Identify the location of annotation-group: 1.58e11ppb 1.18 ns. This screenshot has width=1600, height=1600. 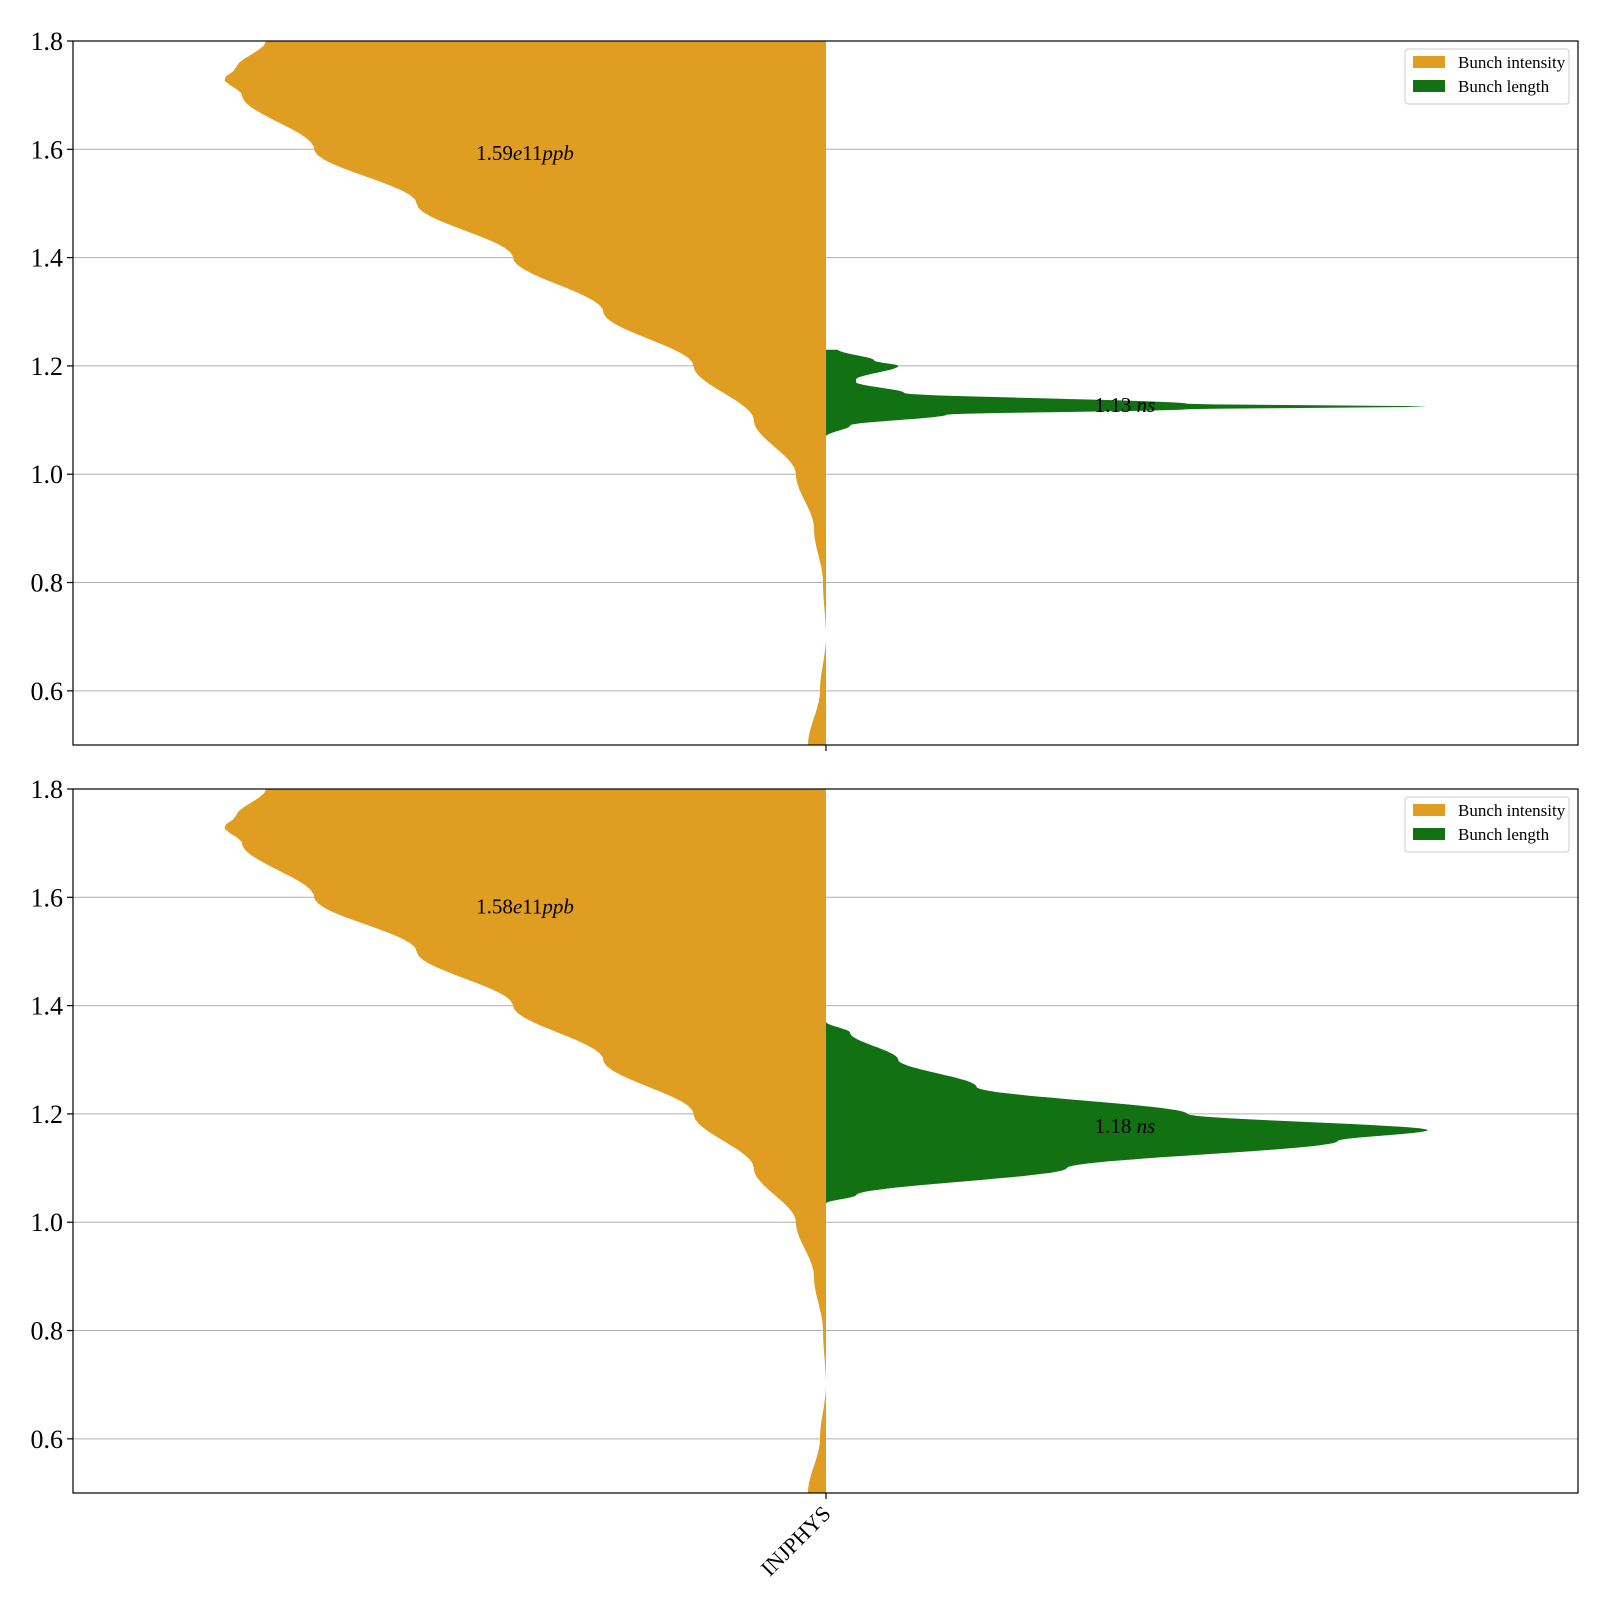
(815, 1015).